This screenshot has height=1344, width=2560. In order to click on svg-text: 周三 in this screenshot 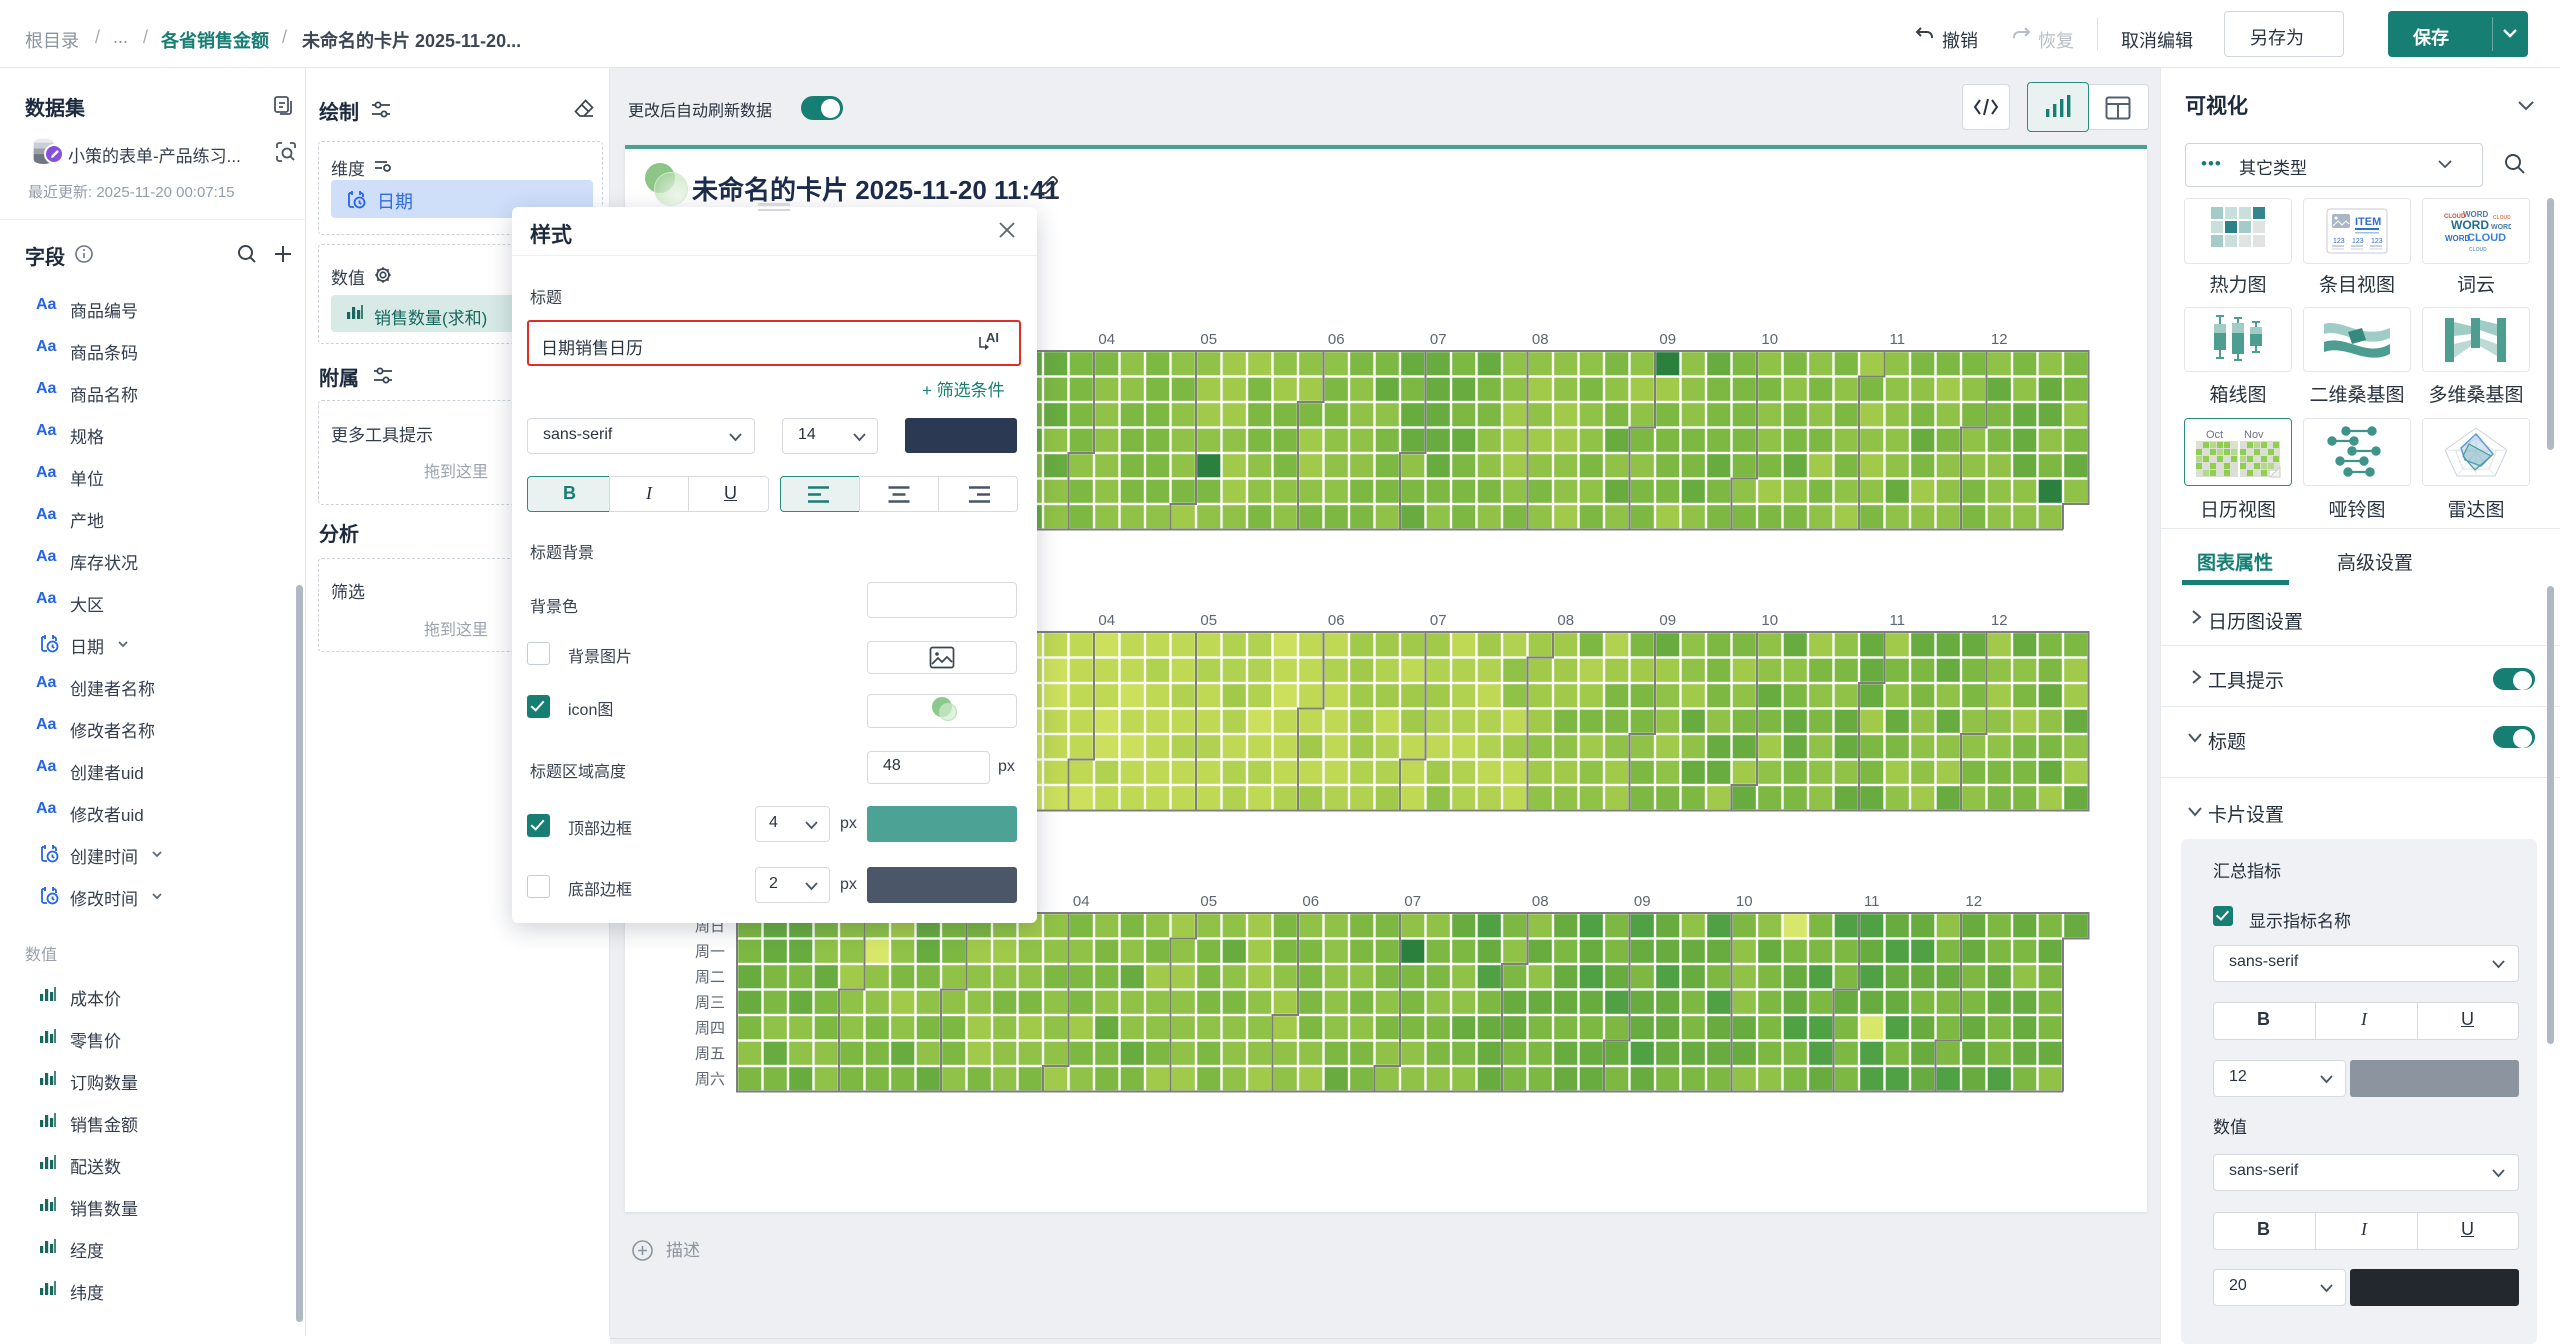, I will do `click(710, 1002)`.